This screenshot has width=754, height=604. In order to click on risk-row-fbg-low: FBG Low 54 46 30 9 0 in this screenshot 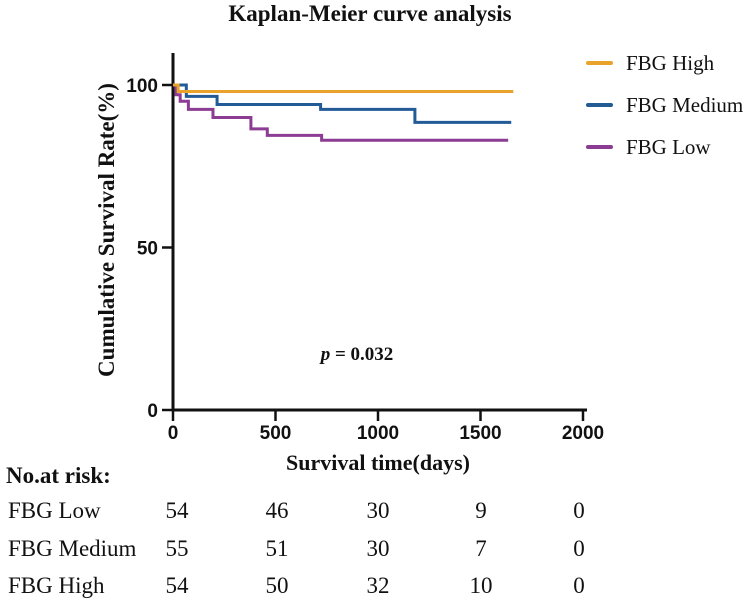, I will do `click(377, 513)`.